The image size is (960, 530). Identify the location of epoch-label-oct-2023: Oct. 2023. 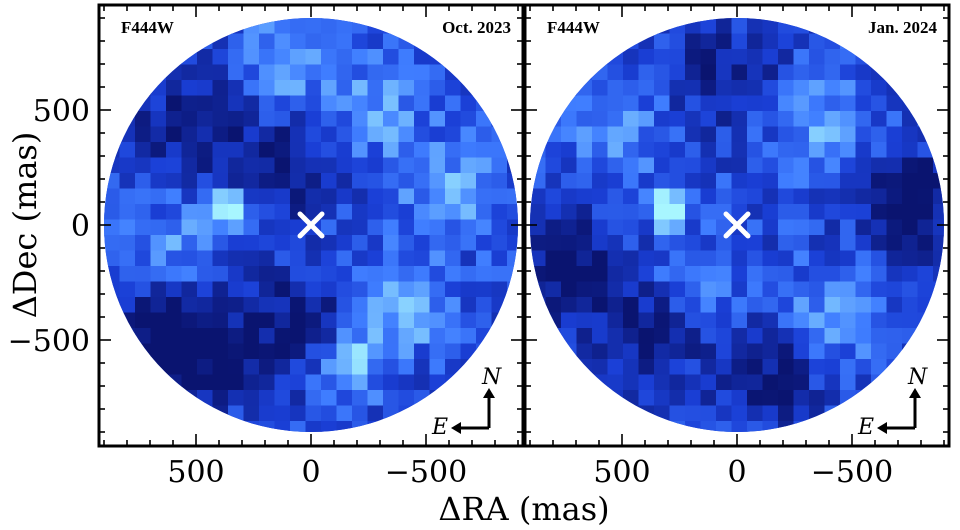
(476, 27).